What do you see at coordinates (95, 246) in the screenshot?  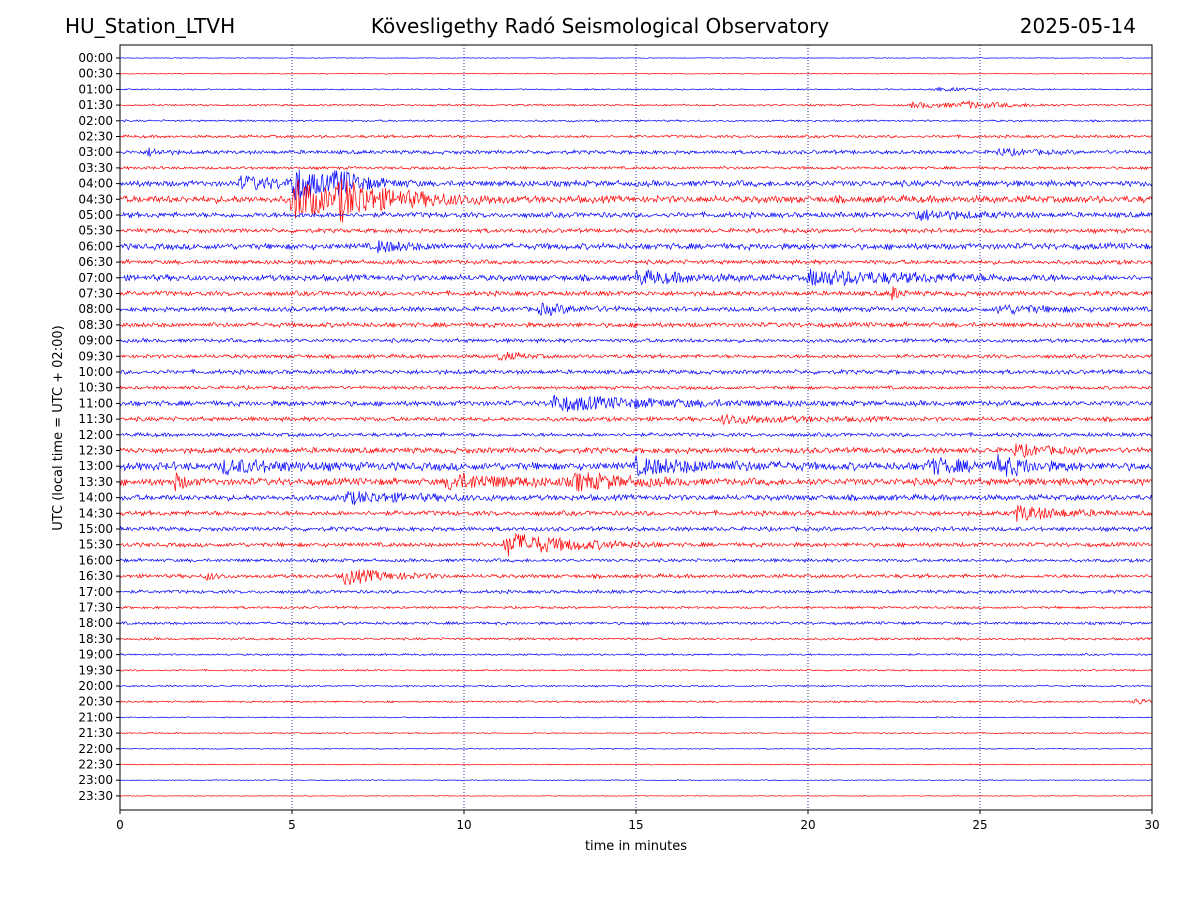 I see `y-tick-label-06:00: 06:00` at bounding box center [95, 246].